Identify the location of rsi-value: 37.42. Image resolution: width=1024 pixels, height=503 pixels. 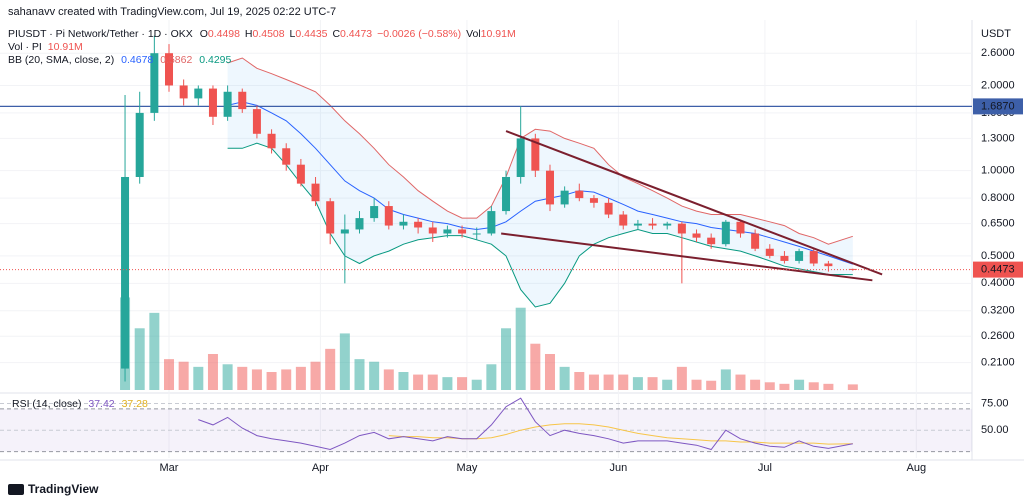
(101, 404).